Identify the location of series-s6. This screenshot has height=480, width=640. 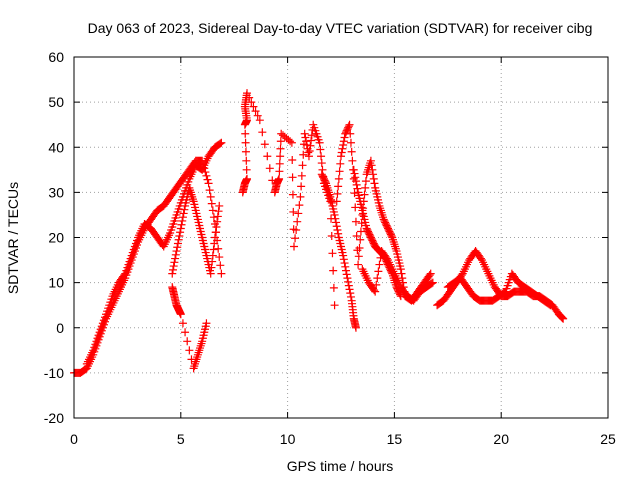
(338, 251).